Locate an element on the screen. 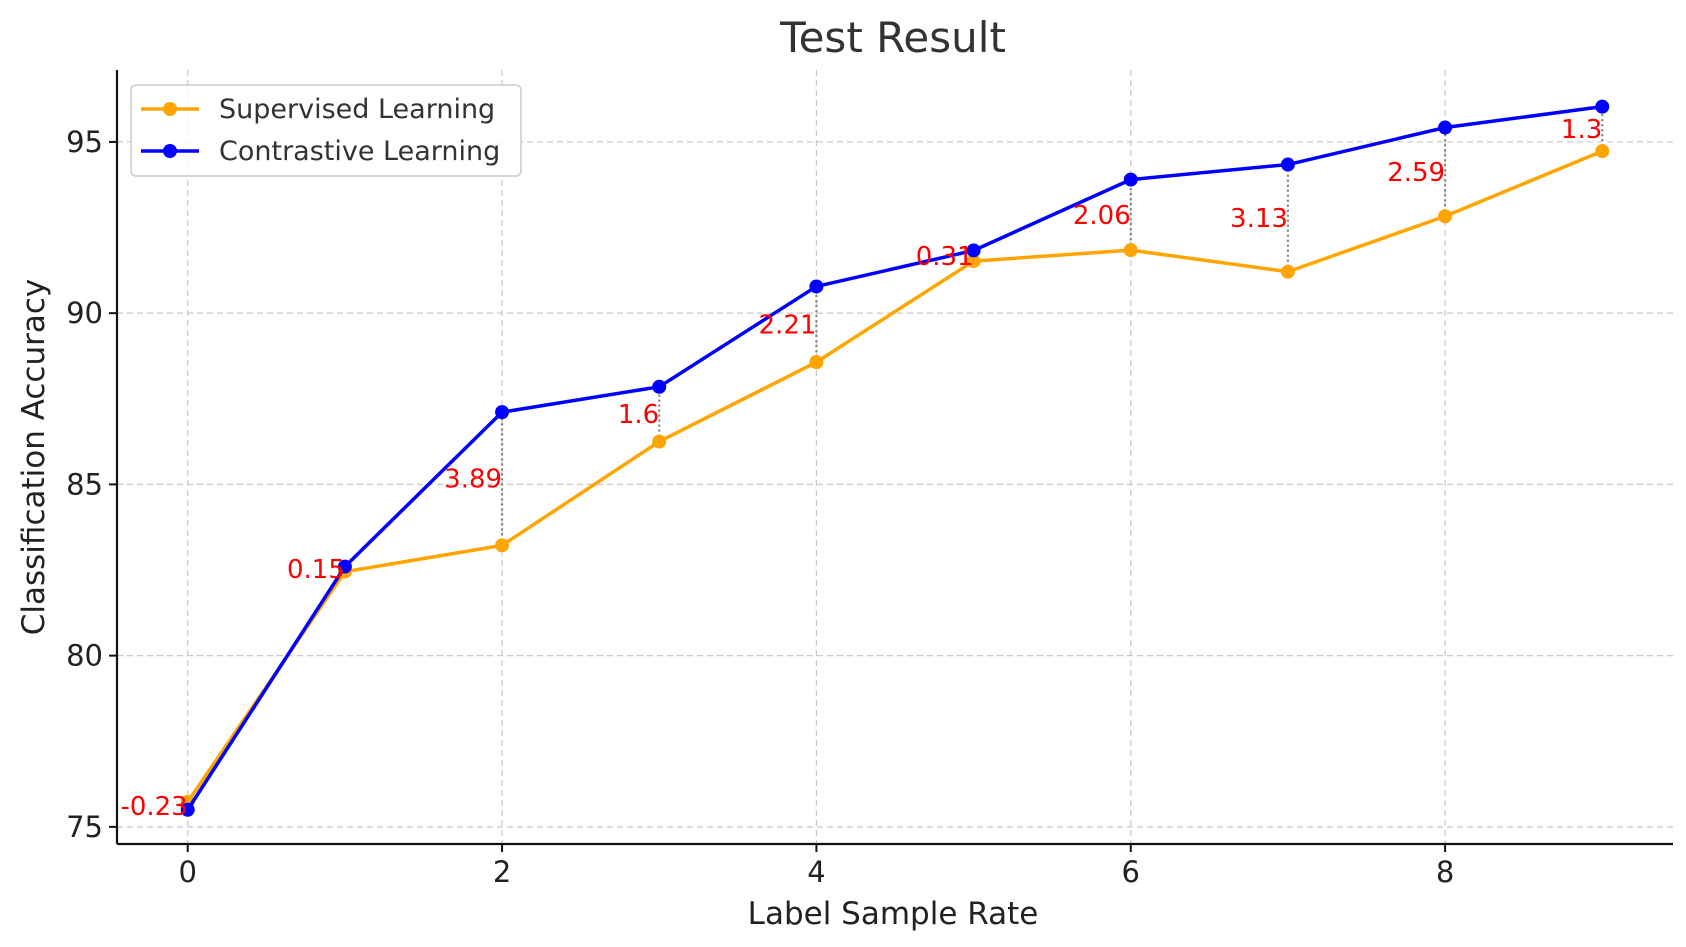 The height and width of the screenshot is (947, 1686). y-tick-label: 75 is located at coordinates (84, 827).